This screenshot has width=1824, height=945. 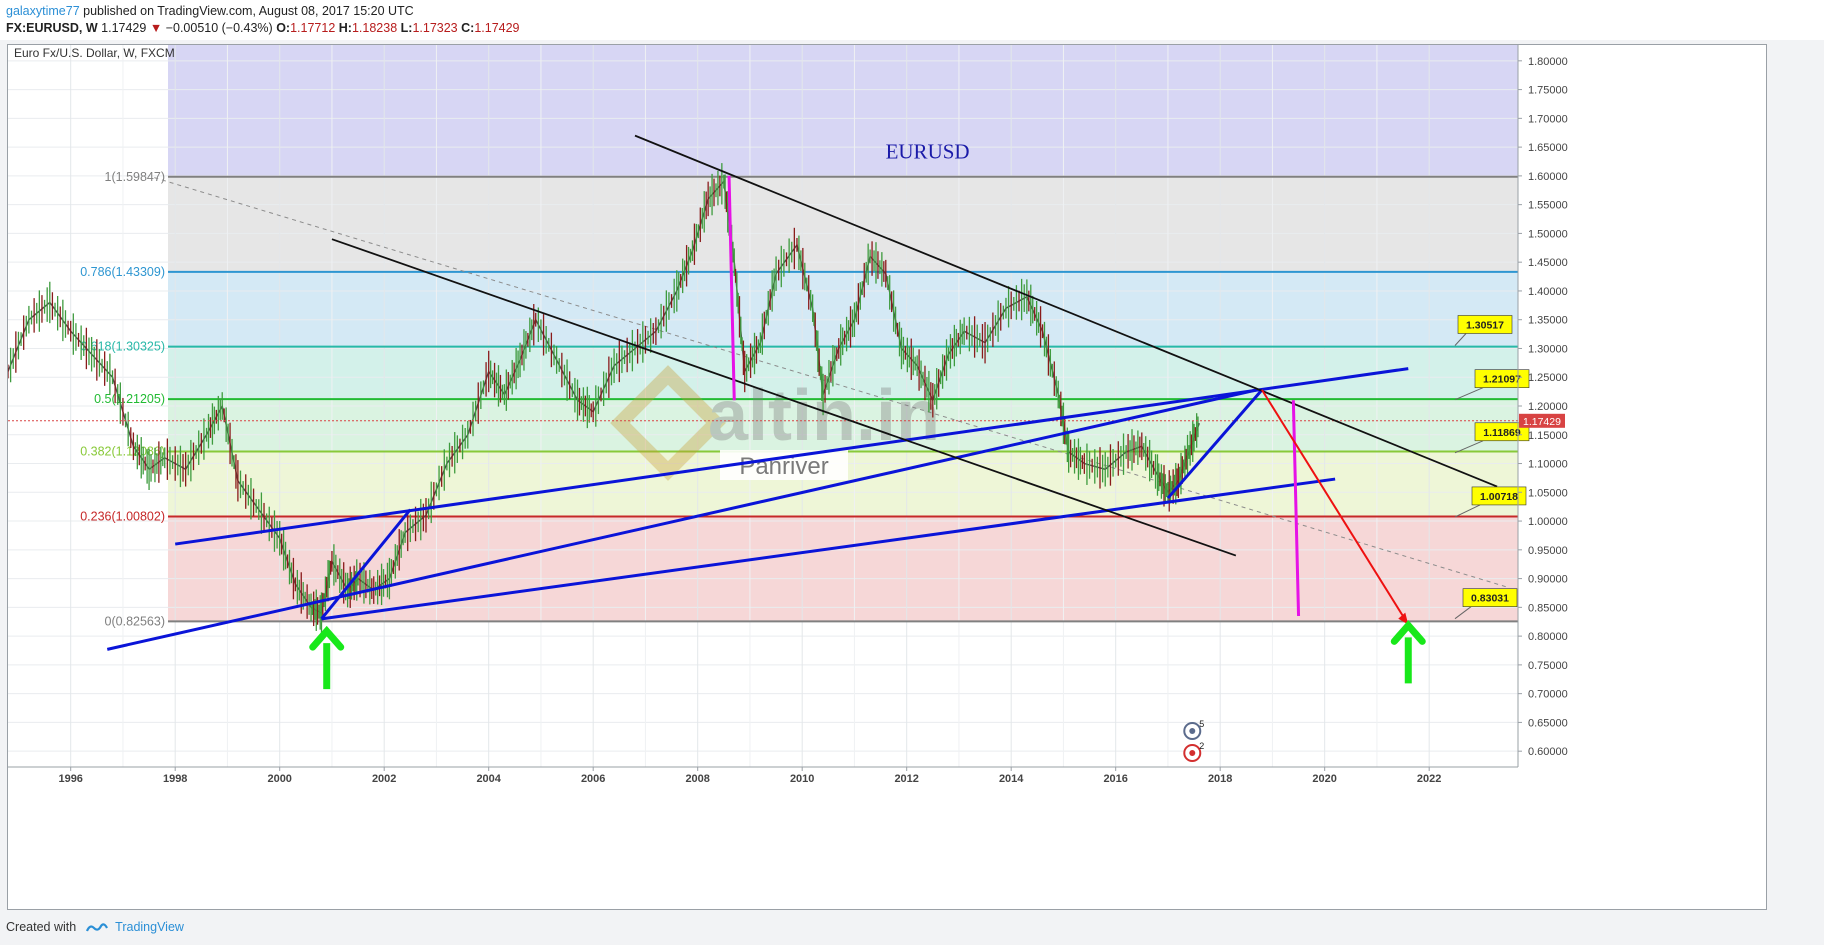 What do you see at coordinates (1548, 206) in the screenshot?
I see `y-tick-label: 1.55000` at bounding box center [1548, 206].